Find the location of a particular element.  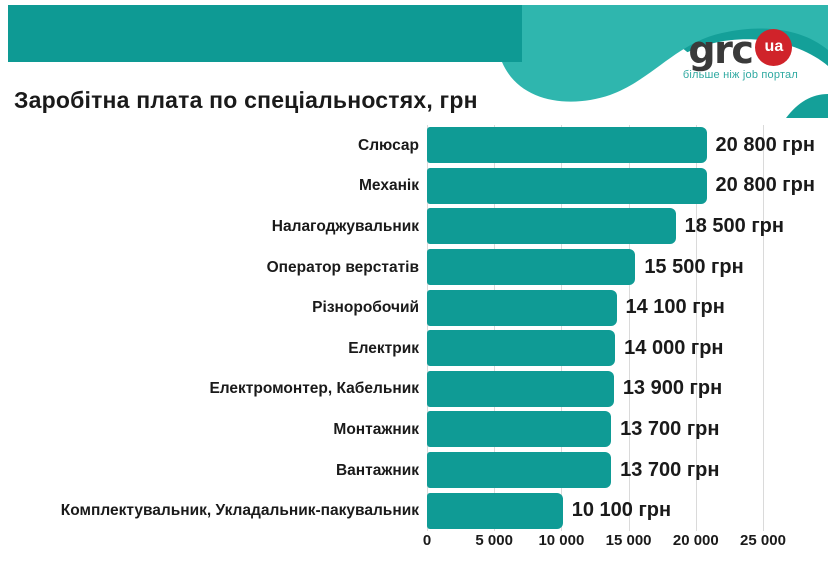

chart-row: Монтажник 13 700 грн is located at coordinates (414, 429).